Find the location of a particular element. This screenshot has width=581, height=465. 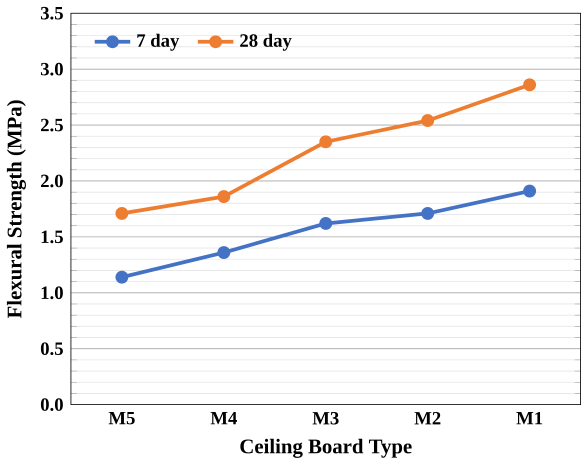

y-tick-label: 1.5 is located at coordinates (52, 237).